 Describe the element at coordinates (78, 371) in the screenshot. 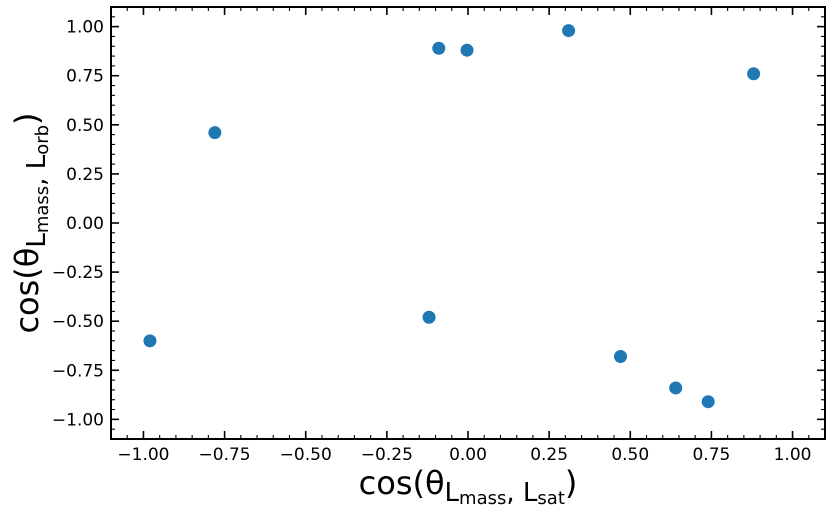

I see `y-tick-label: −0.75` at that location.